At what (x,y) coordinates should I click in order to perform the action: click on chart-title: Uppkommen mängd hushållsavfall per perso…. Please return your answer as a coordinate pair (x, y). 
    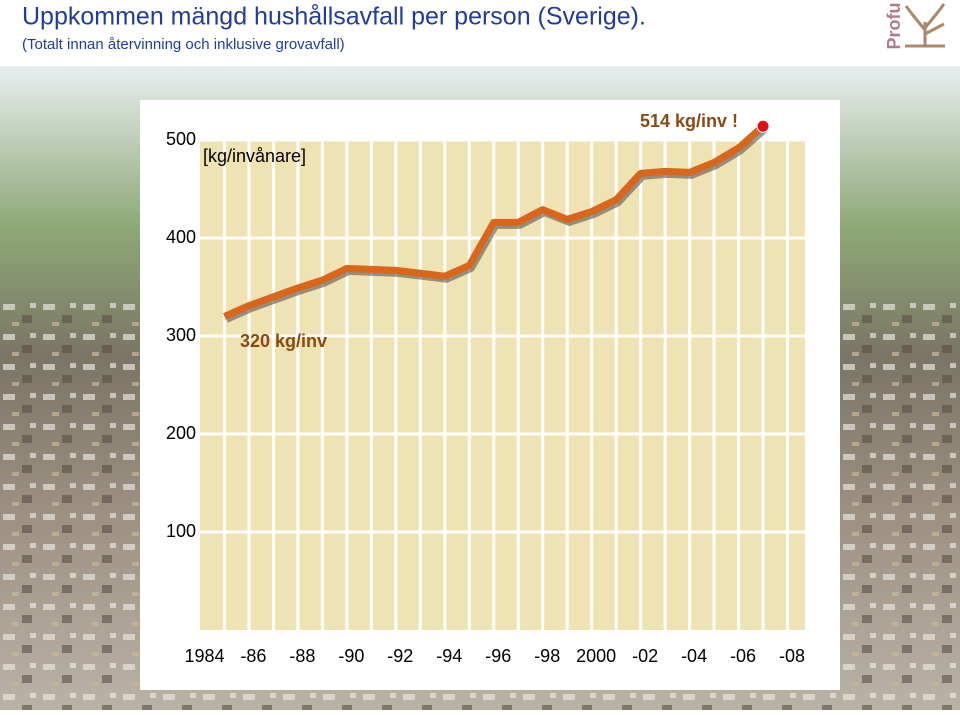
    Looking at the image, I should click on (334, 17).